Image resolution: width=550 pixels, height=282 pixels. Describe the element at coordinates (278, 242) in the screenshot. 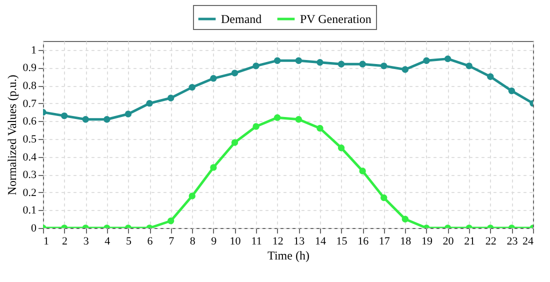

I see `x-tick-label: 12` at that location.